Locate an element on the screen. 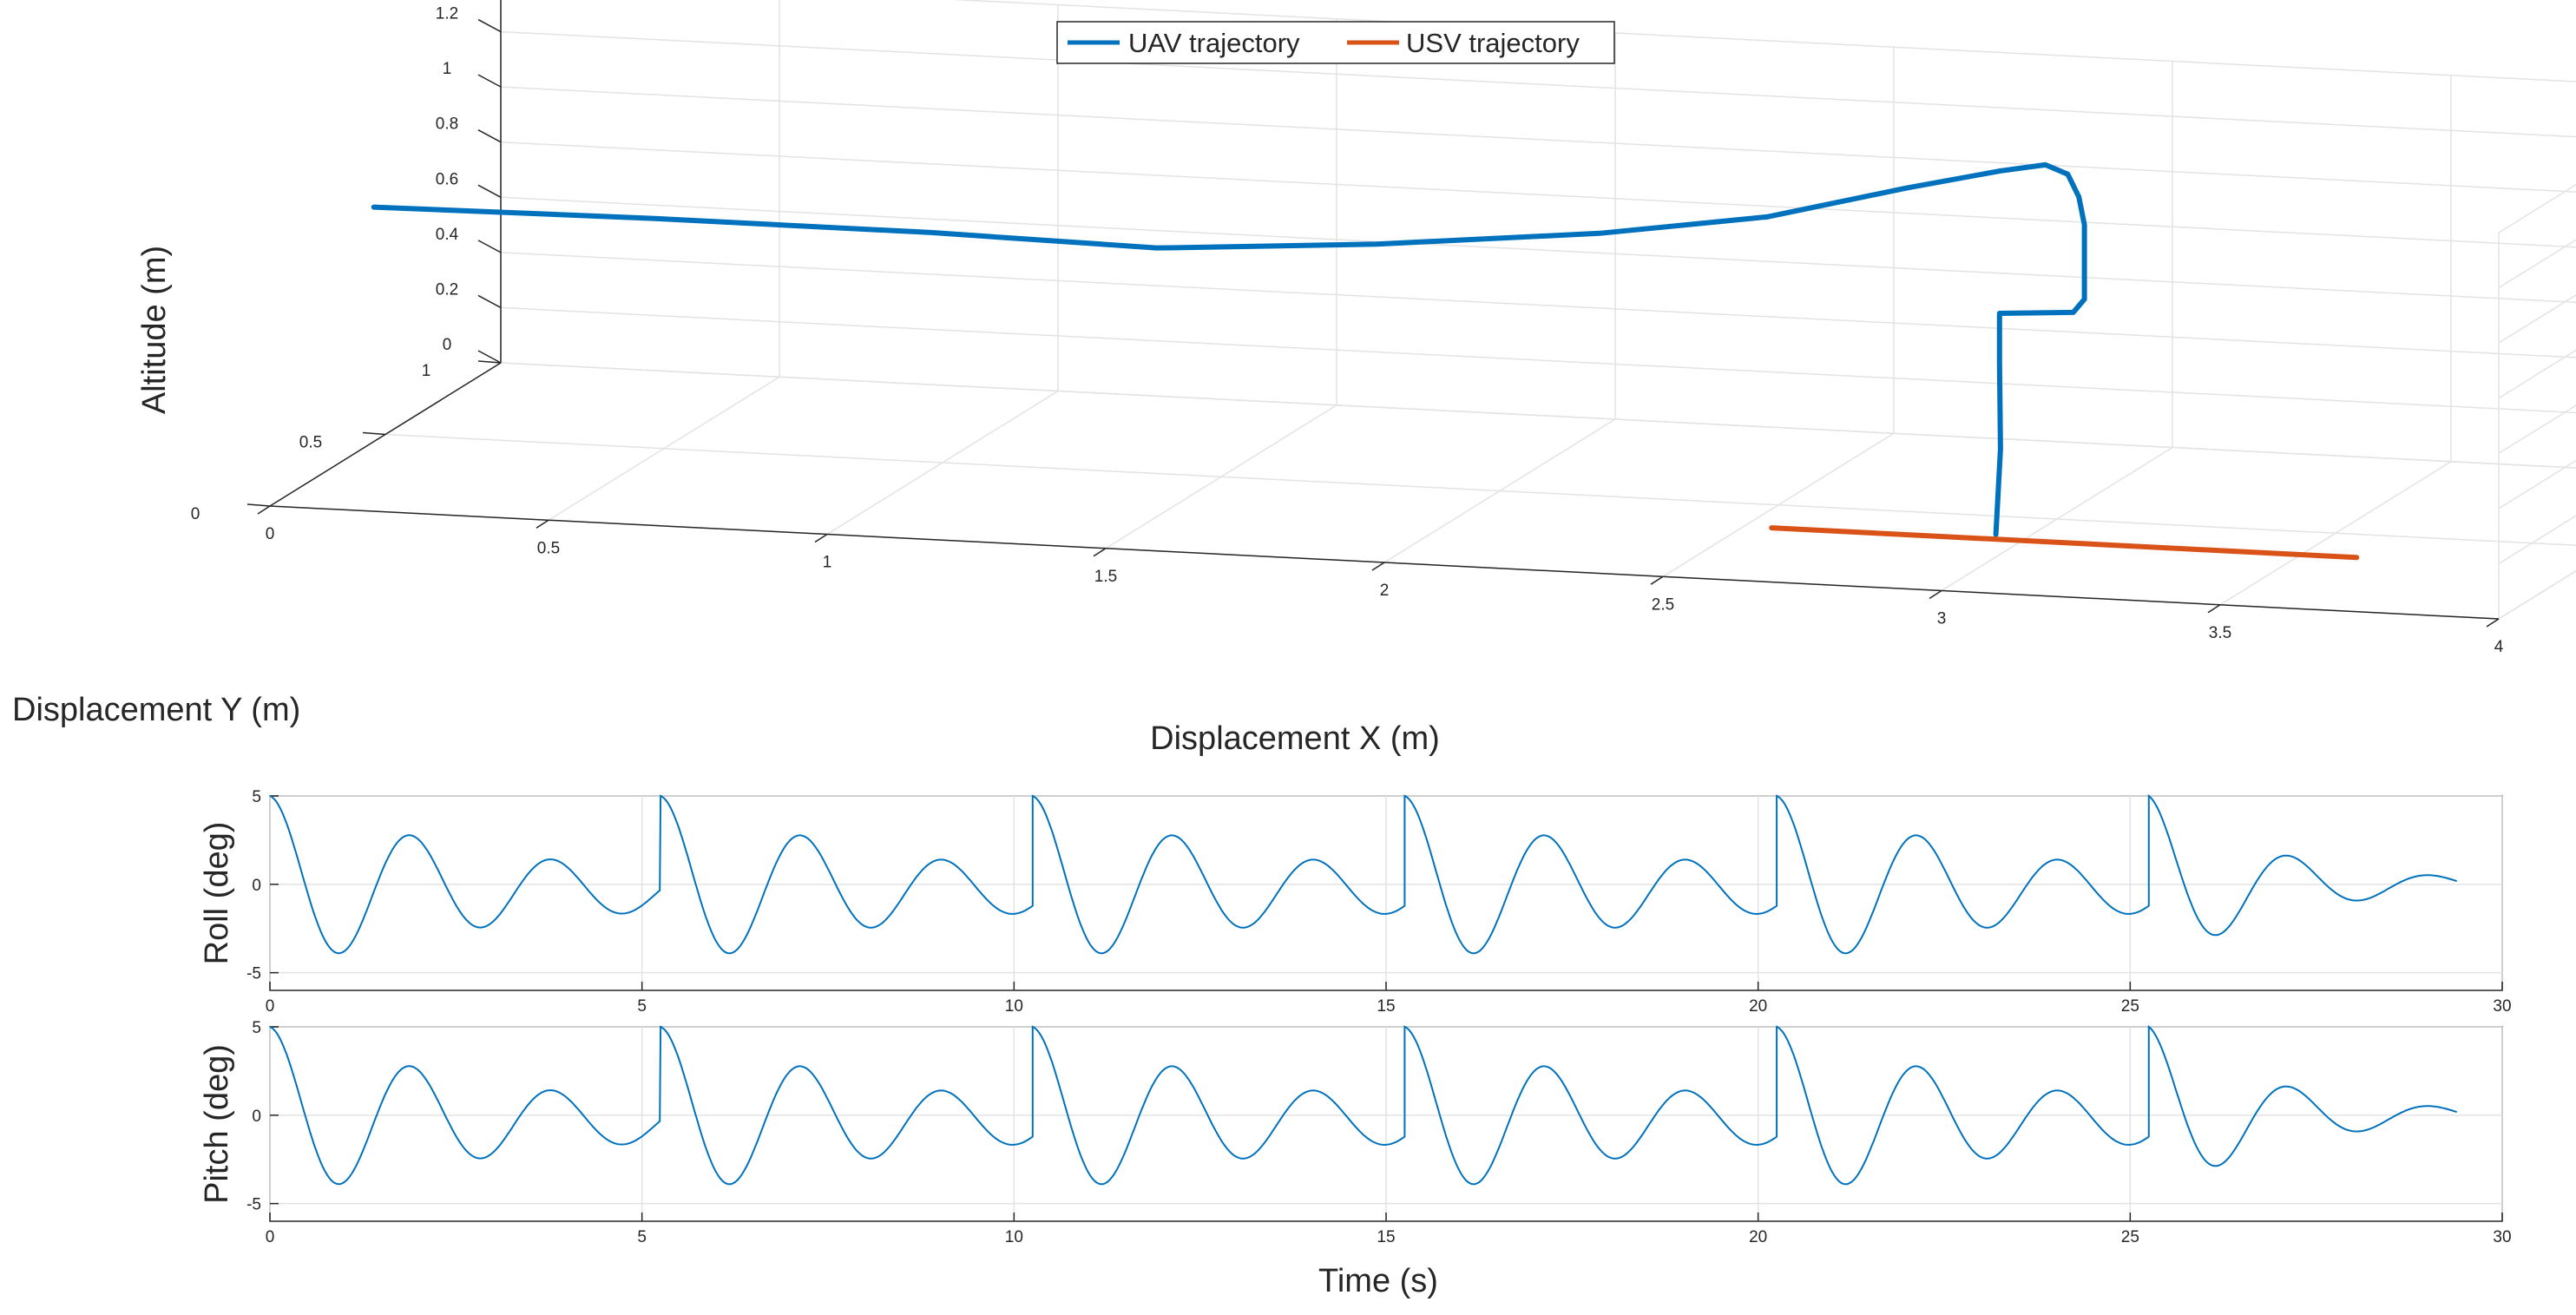  roll-x-tick-label: 15 is located at coordinates (1386, 1006).